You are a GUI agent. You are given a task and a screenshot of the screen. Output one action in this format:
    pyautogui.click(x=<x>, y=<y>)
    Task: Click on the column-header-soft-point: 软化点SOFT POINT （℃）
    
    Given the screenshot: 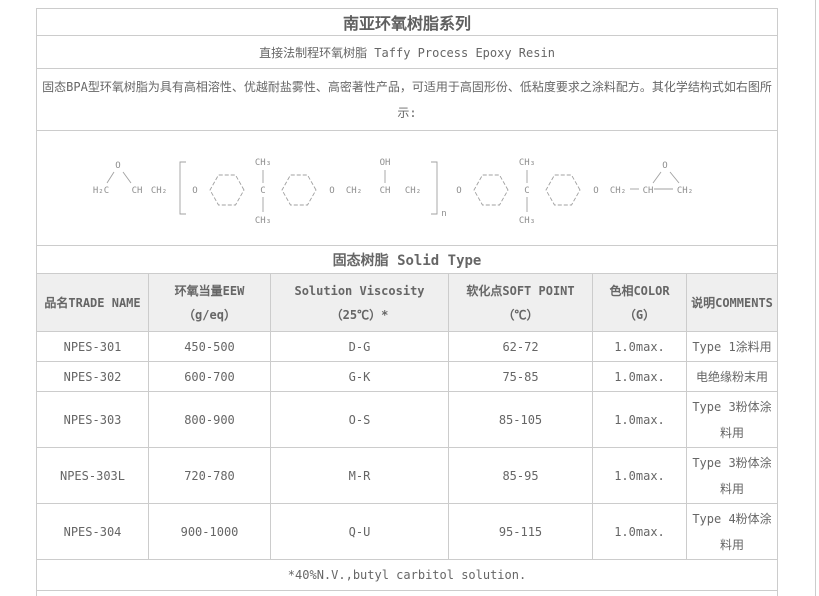 What is the action you would take?
    pyautogui.click(x=520, y=302)
    